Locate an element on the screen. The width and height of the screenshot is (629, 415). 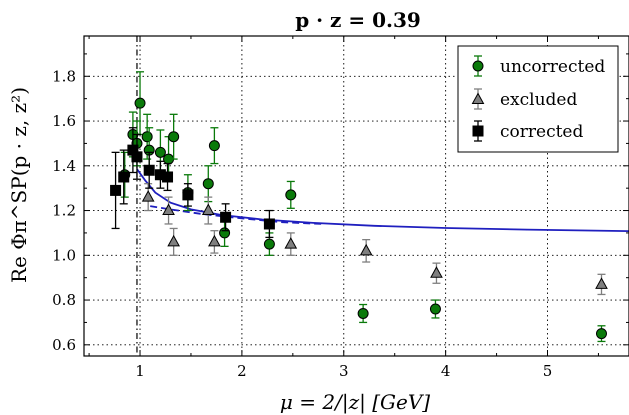
legend-label-excluded: excluded is located at coordinates (538, 100).